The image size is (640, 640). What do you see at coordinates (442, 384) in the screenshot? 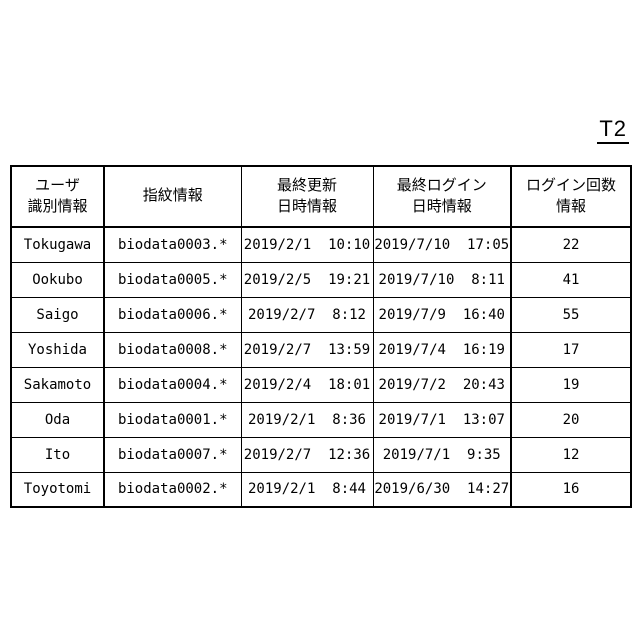
I see `cell-last-login: 2019/7/2 20:43` at bounding box center [442, 384].